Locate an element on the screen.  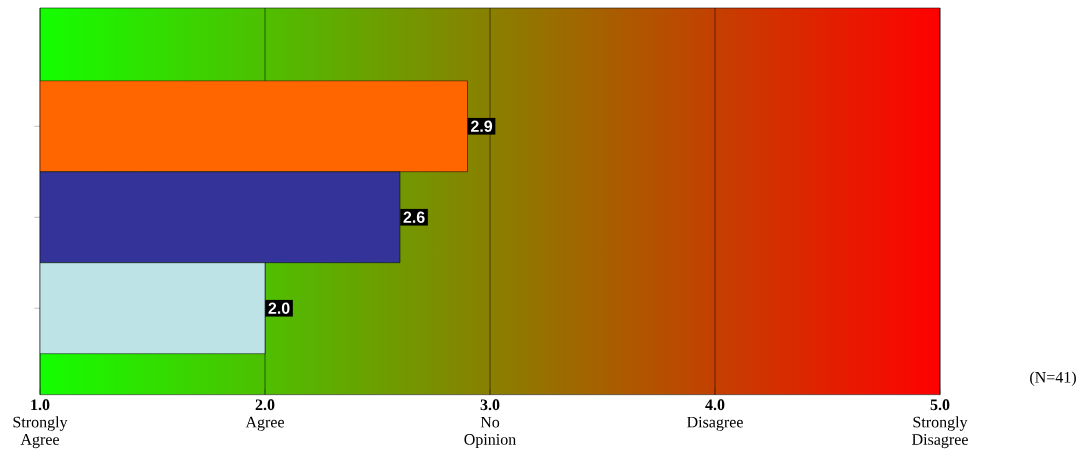
data-label: 2.9 is located at coordinates (482, 126).